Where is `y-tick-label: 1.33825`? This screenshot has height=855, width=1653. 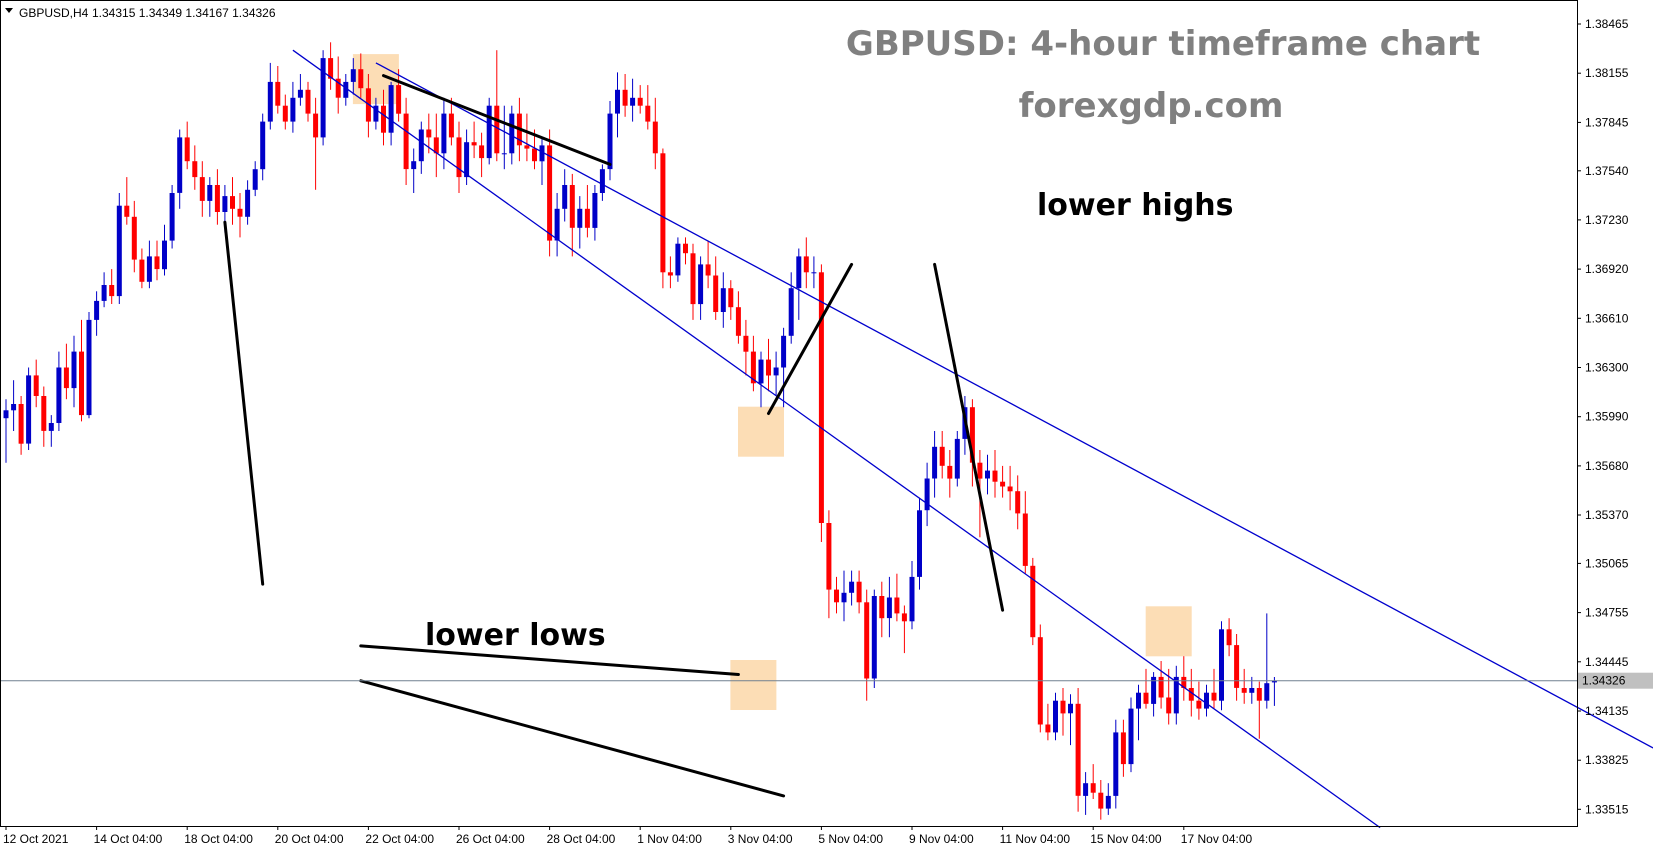
y-tick-label: 1.33825 is located at coordinates (1607, 760).